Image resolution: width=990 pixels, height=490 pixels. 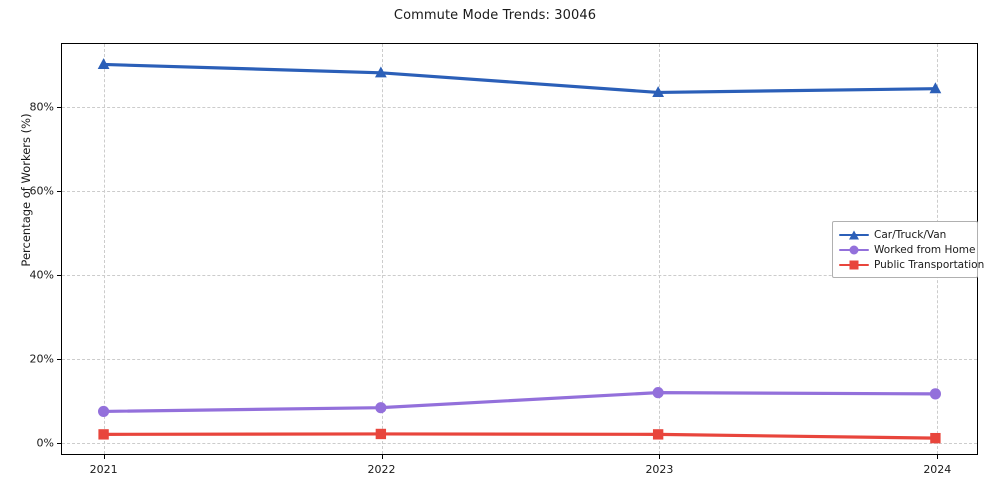 What do you see at coordinates (925, 249) in the screenshot?
I see `legend-label: Worked from Home` at bounding box center [925, 249].